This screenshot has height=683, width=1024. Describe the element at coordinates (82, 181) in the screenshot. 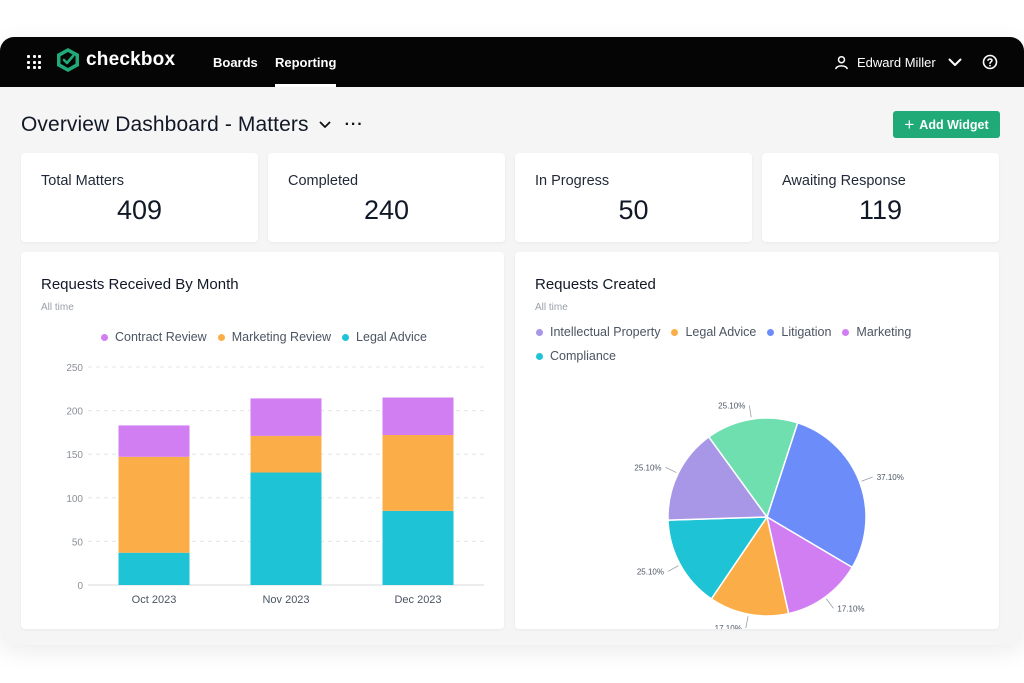

I see `stat-label: Total Matters` at that location.